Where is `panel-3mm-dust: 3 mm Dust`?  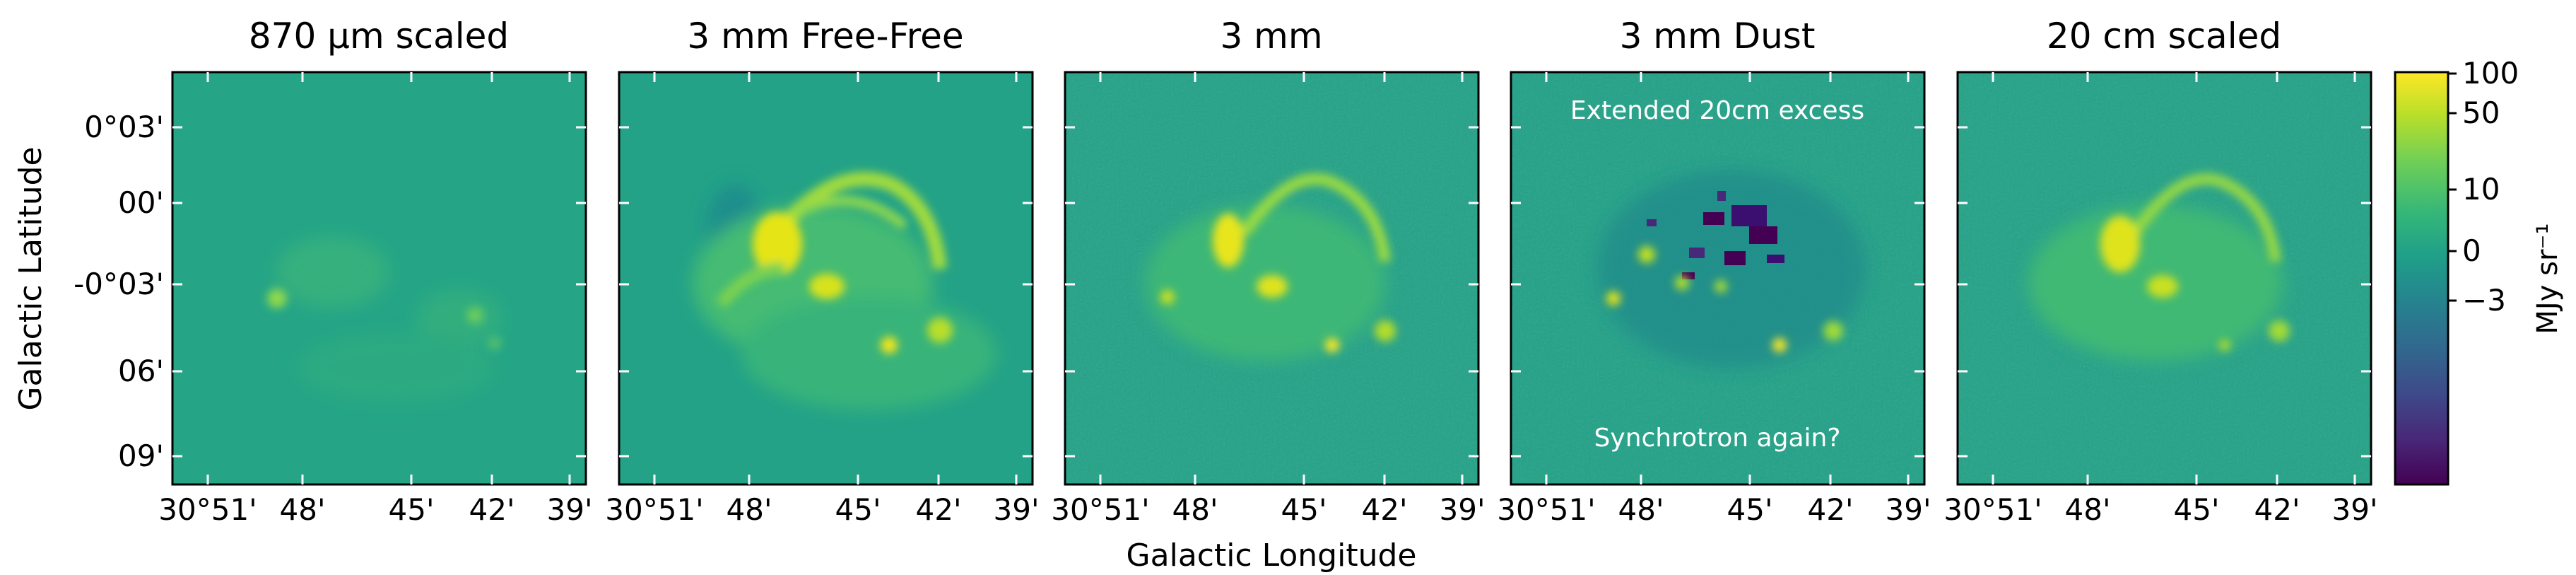 panel-3mm-dust: 3 mm Dust is located at coordinates (1718, 251).